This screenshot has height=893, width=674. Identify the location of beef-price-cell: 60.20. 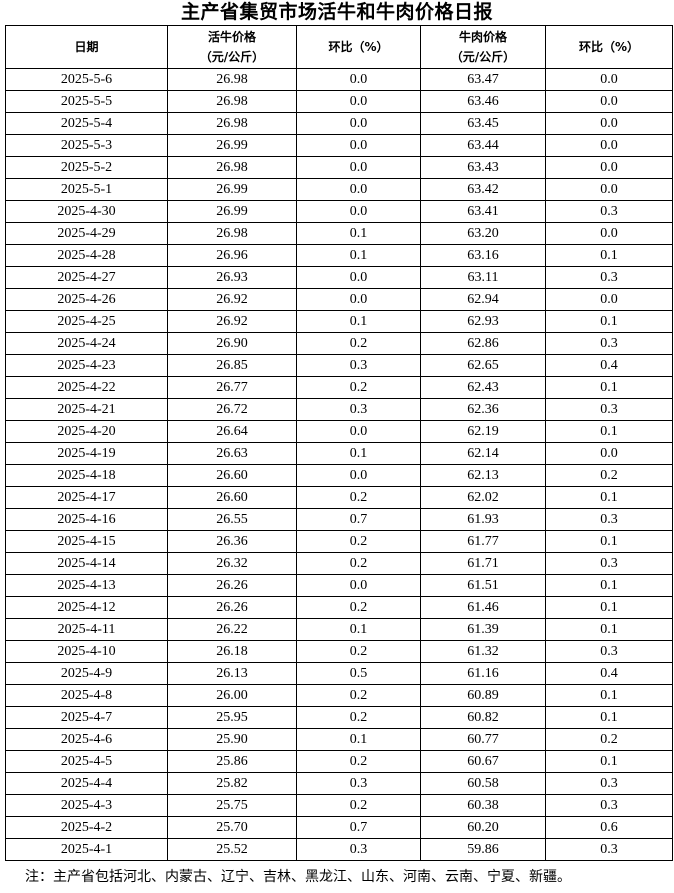
(483, 827).